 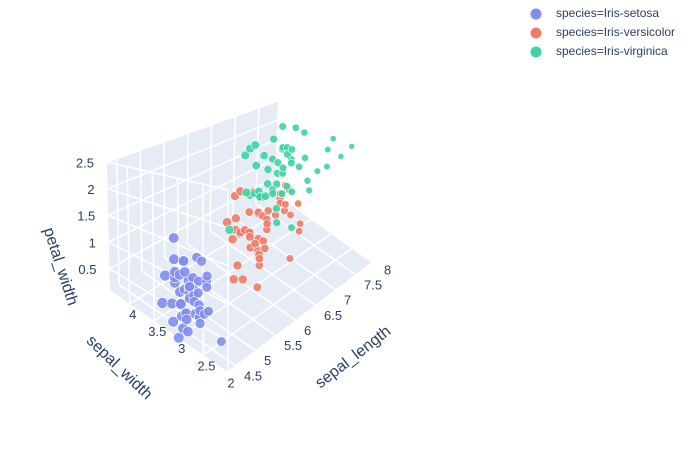 What do you see at coordinates (615, 32) in the screenshot?
I see `legend-label: species=Iris-versicolor` at bounding box center [615, 32].